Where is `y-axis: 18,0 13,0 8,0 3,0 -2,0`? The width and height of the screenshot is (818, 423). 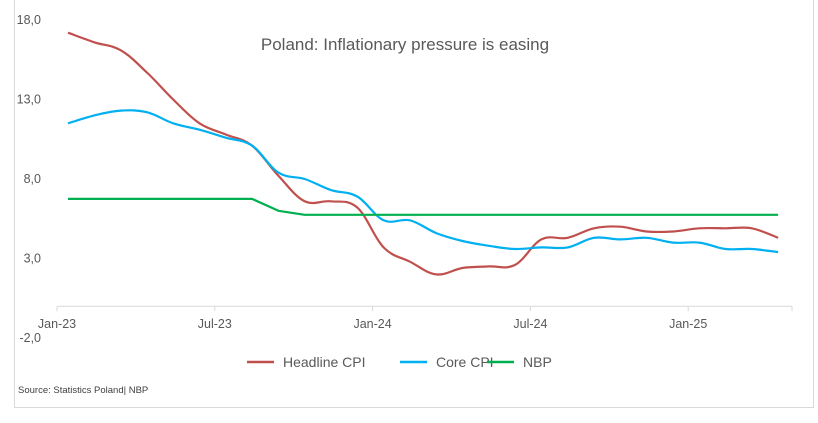 y-axis: 18,0 13,0 8,0 3,0 -2,0 is located at coordinates (29, 179).